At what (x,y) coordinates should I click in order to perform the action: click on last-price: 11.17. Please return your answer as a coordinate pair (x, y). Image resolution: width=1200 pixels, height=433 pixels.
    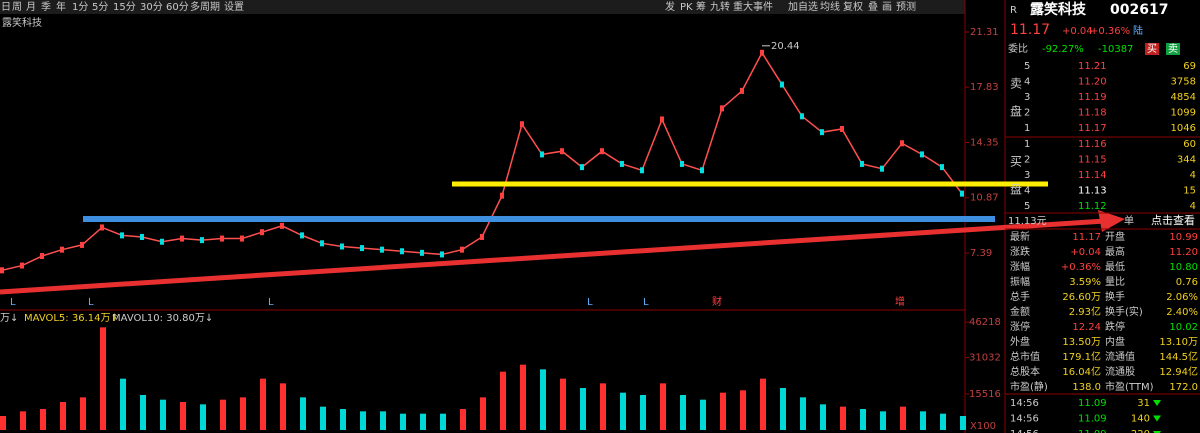
    Looking at the image, I should click on (1030, 30).